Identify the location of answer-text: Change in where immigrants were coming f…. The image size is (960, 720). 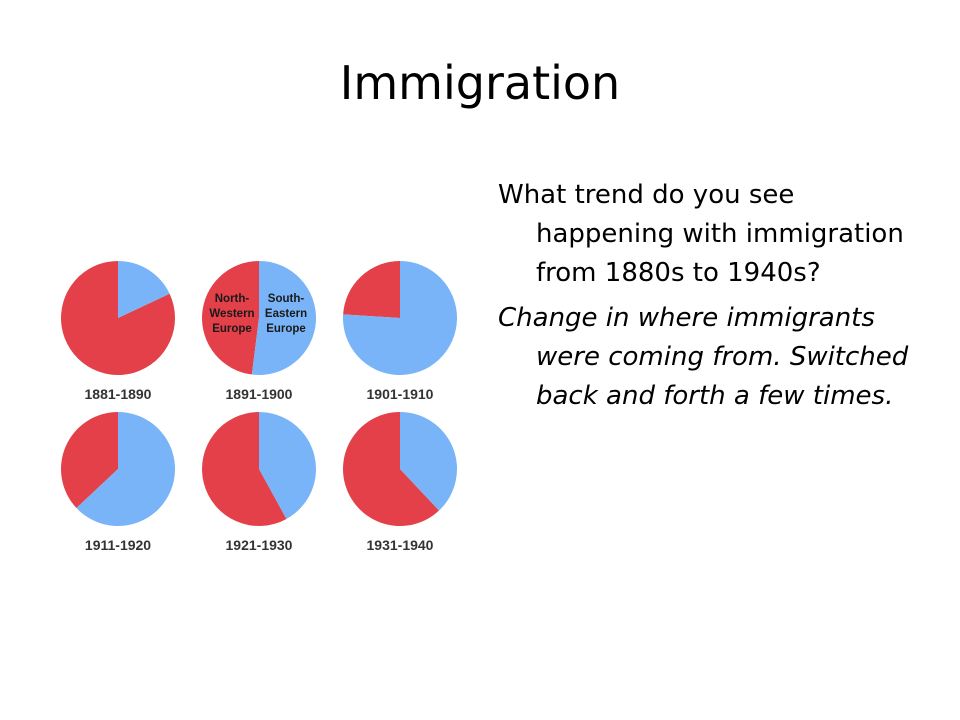
(703, 357).